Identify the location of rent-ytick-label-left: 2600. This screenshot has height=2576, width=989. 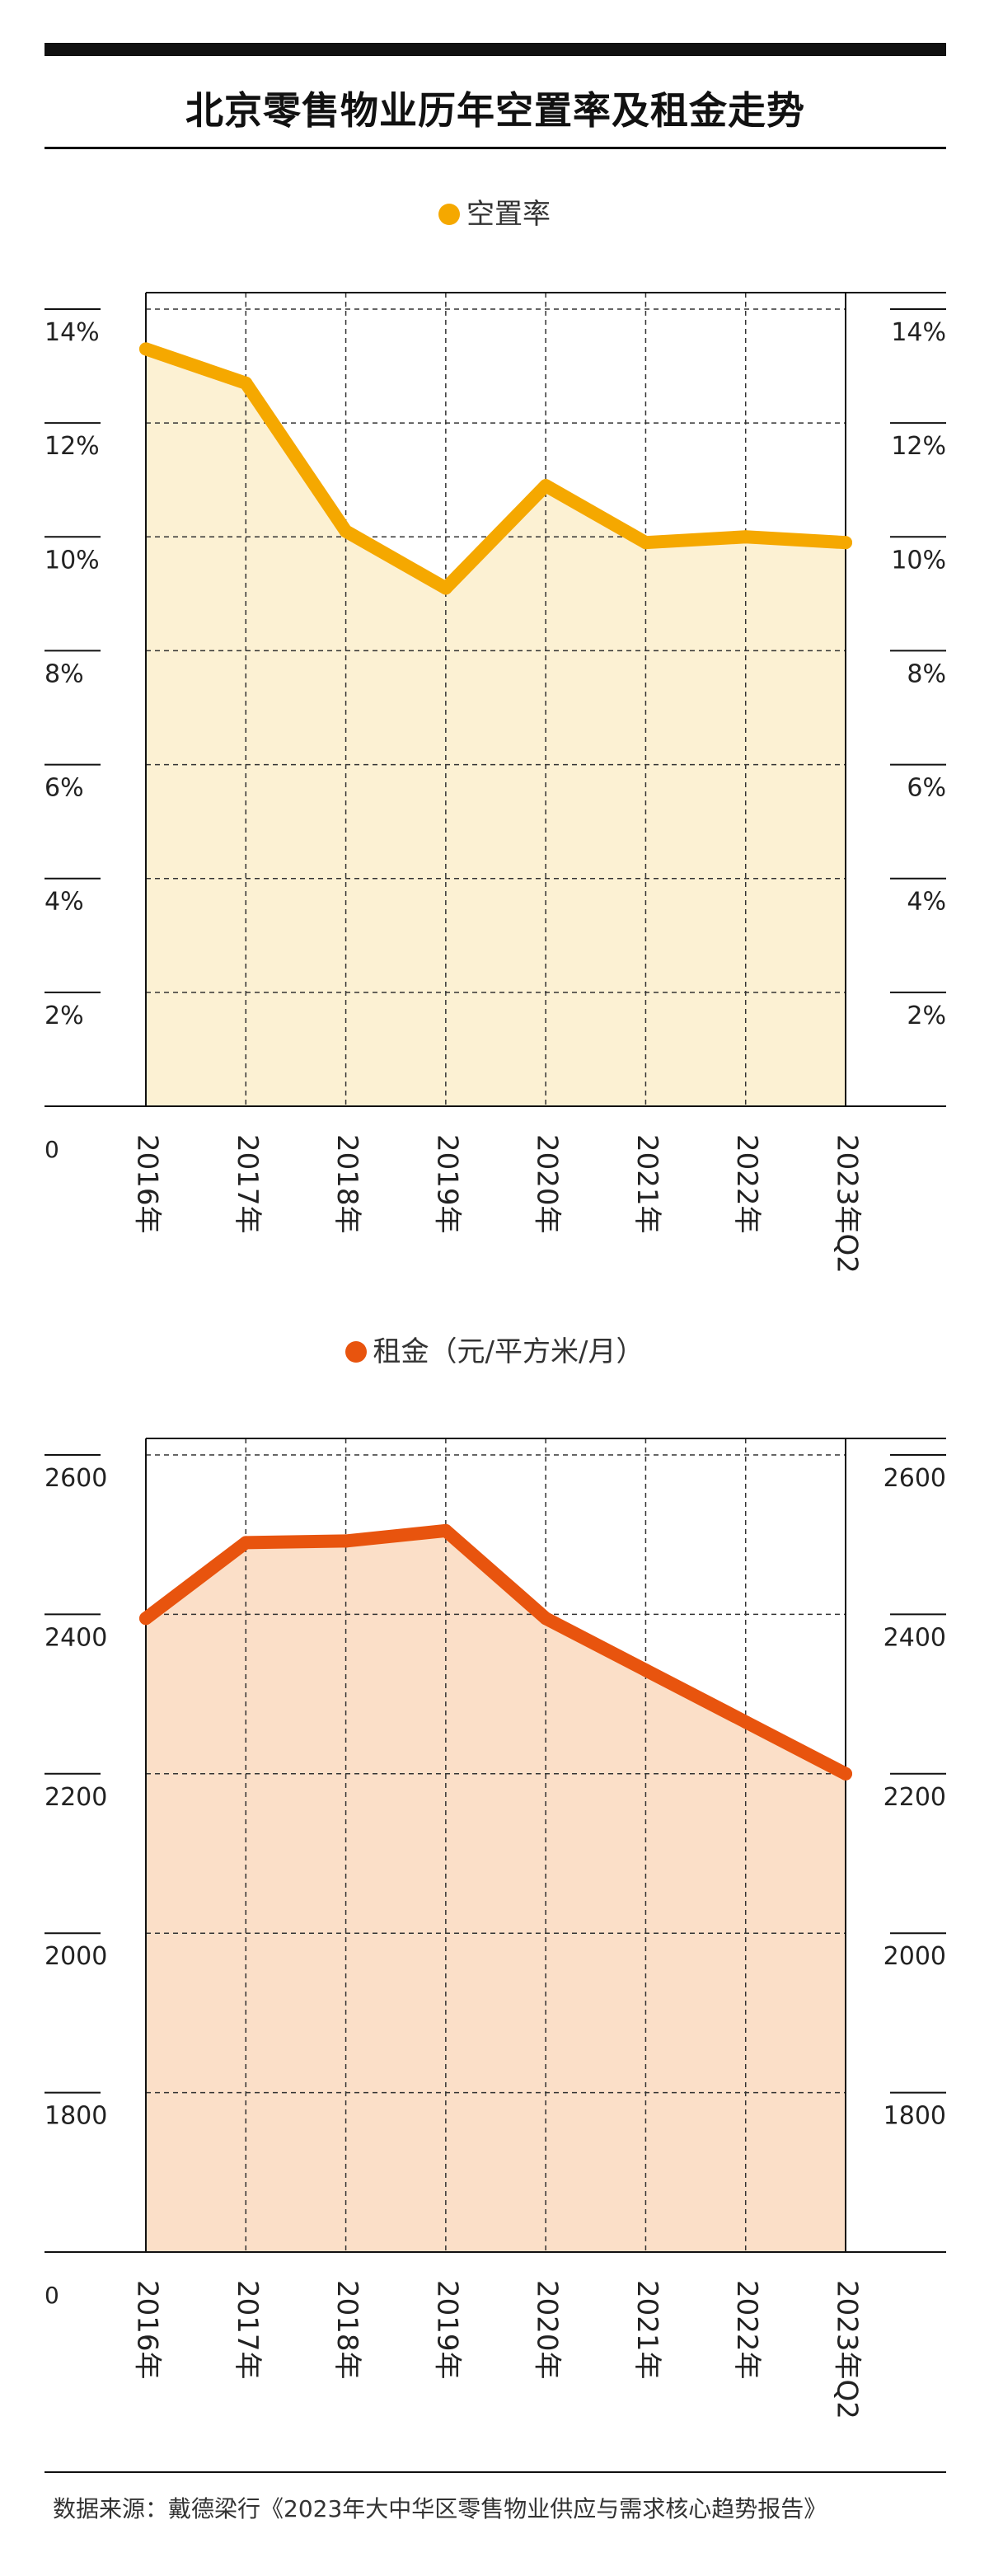
(76, 1478).